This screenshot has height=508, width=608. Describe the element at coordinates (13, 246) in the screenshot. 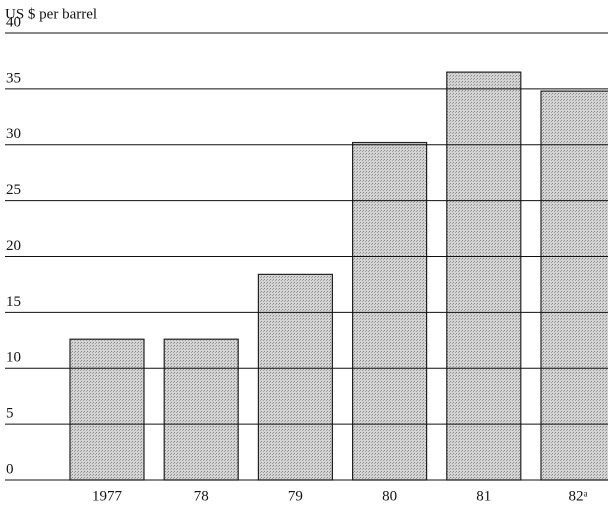

I see `y-tick-label: 20` at that location.